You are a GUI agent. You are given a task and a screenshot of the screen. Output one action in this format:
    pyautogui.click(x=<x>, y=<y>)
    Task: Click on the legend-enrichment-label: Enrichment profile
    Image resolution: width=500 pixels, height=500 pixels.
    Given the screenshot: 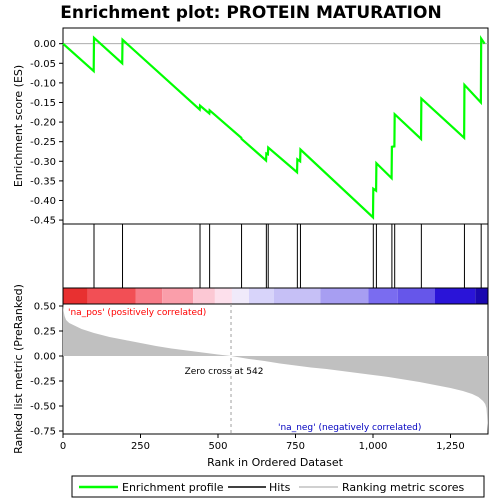 What is the action you would take?
    pyautogui.click(x=173, y=487)
    